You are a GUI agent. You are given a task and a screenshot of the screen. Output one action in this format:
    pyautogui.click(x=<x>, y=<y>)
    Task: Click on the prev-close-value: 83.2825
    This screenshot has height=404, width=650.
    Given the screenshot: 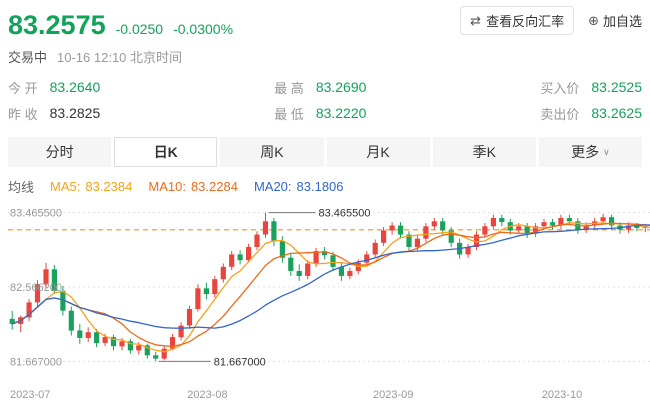 What is the action you would take?
    pyautogui.click(x=75, y=113)
    